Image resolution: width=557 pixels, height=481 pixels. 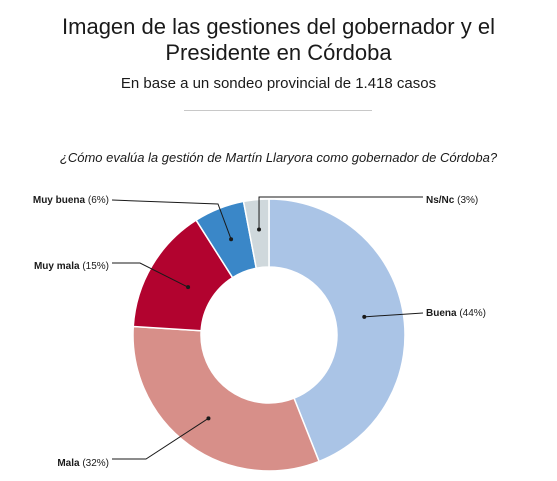 I want to click on leader-mala, so click(x=160, y=438).